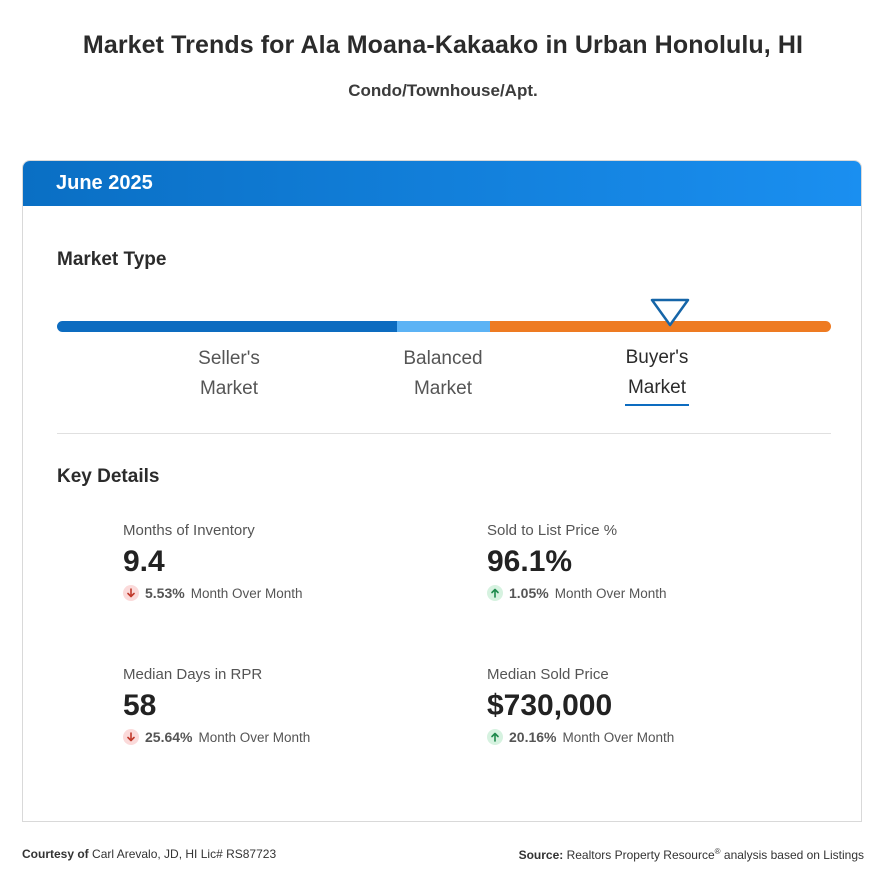  What do you see at coordinates (444, 433) in the screenshot?
I see `section-divider` at bounding box center [444, 433].